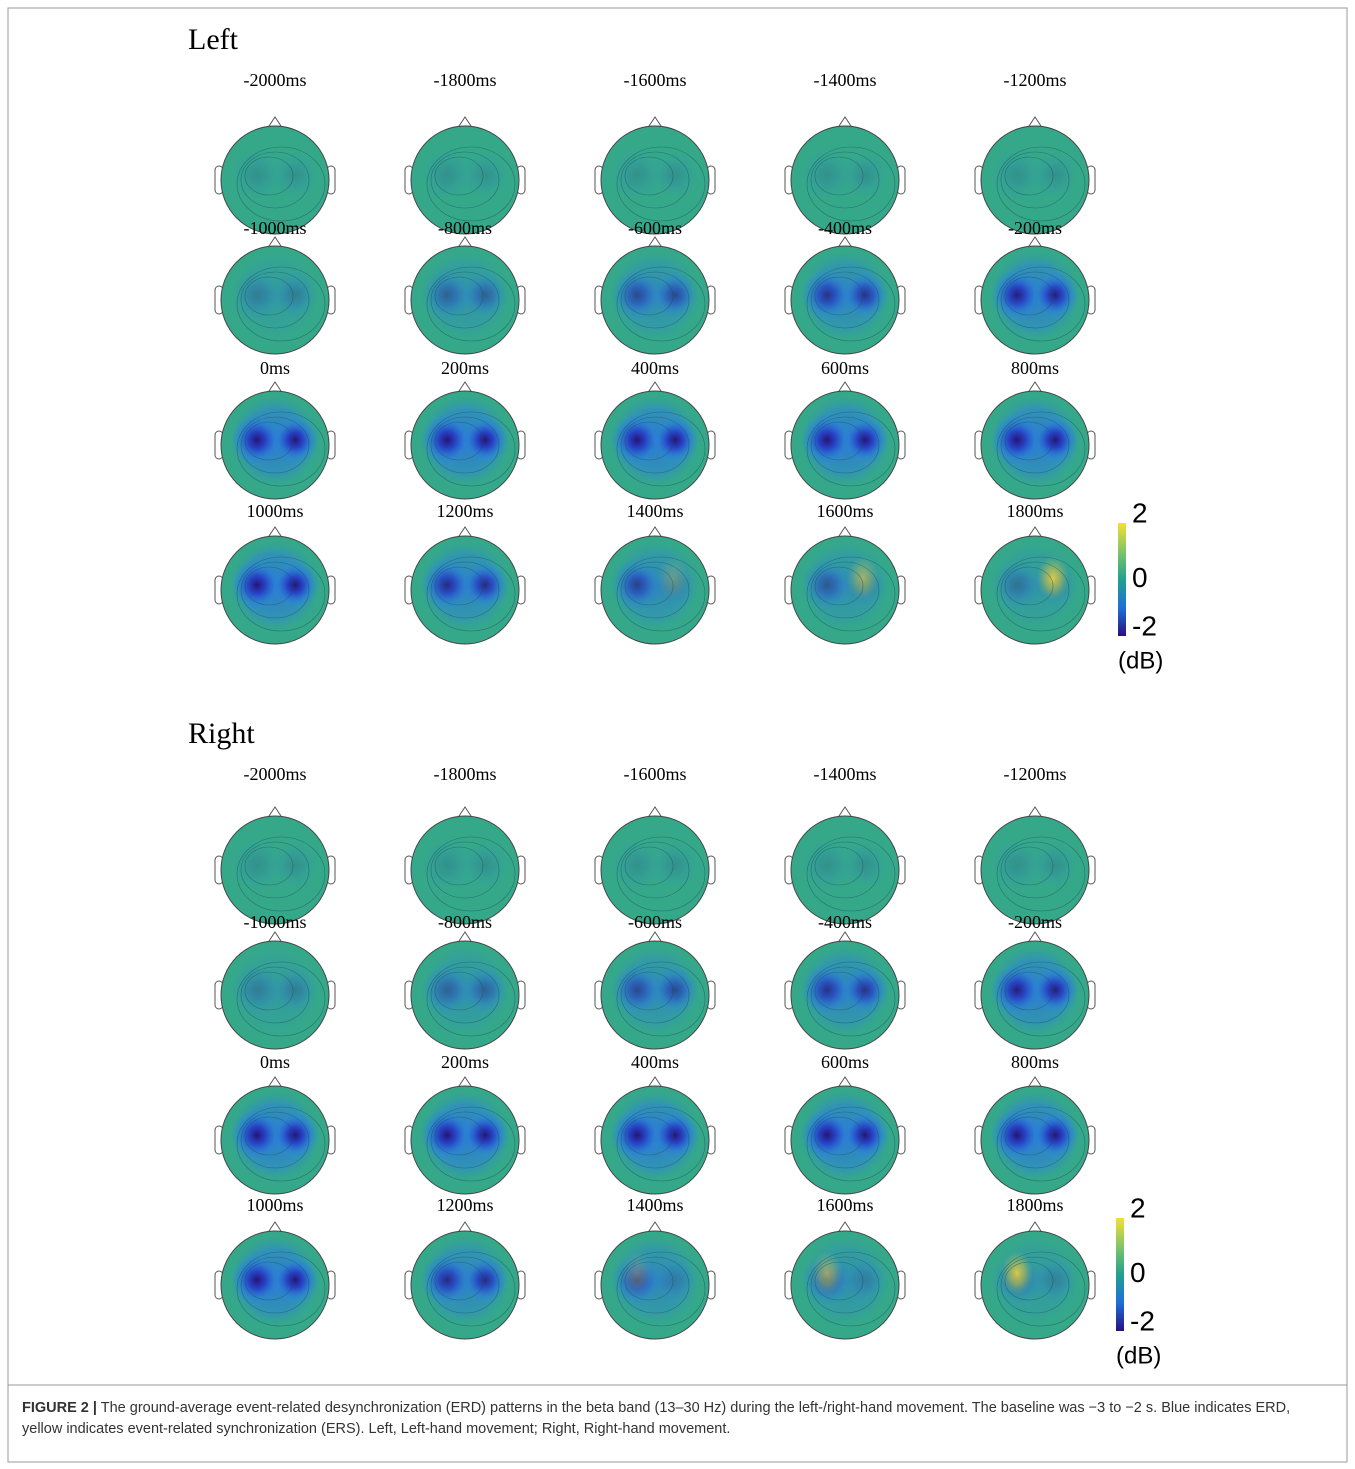  Describe the element at coordinates (465, 922) in the screenshot. I see `time-label: -800ms` at that location.